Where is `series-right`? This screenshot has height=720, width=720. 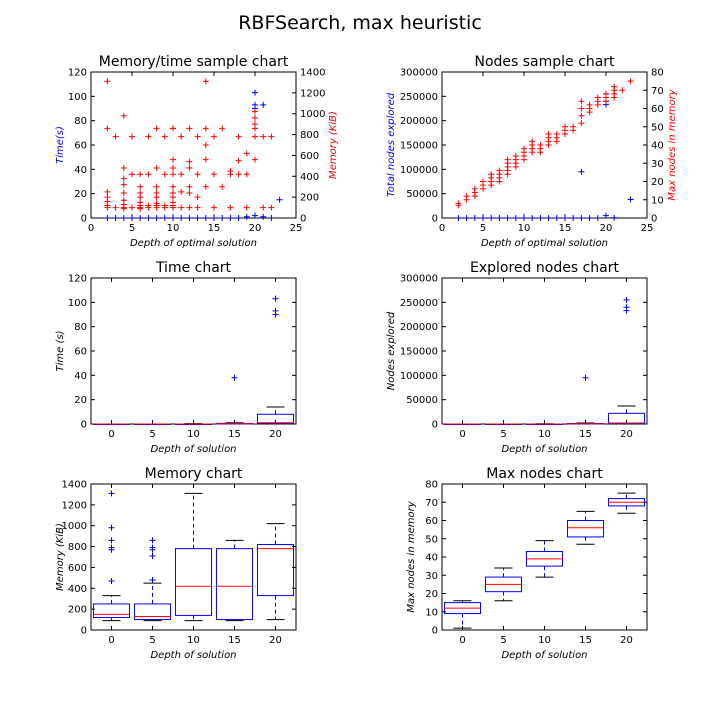
series-right is located at coordinates (544, 143).